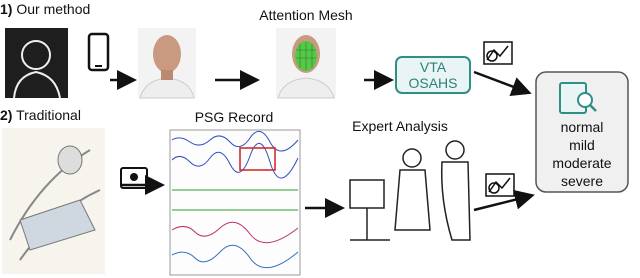 The height and width of the screenshot is (278, 640). What do you see at coordinates (400, 126) in the screenshot?
I see `step-label: Expert Analysis` at bounding box center [400, 126].